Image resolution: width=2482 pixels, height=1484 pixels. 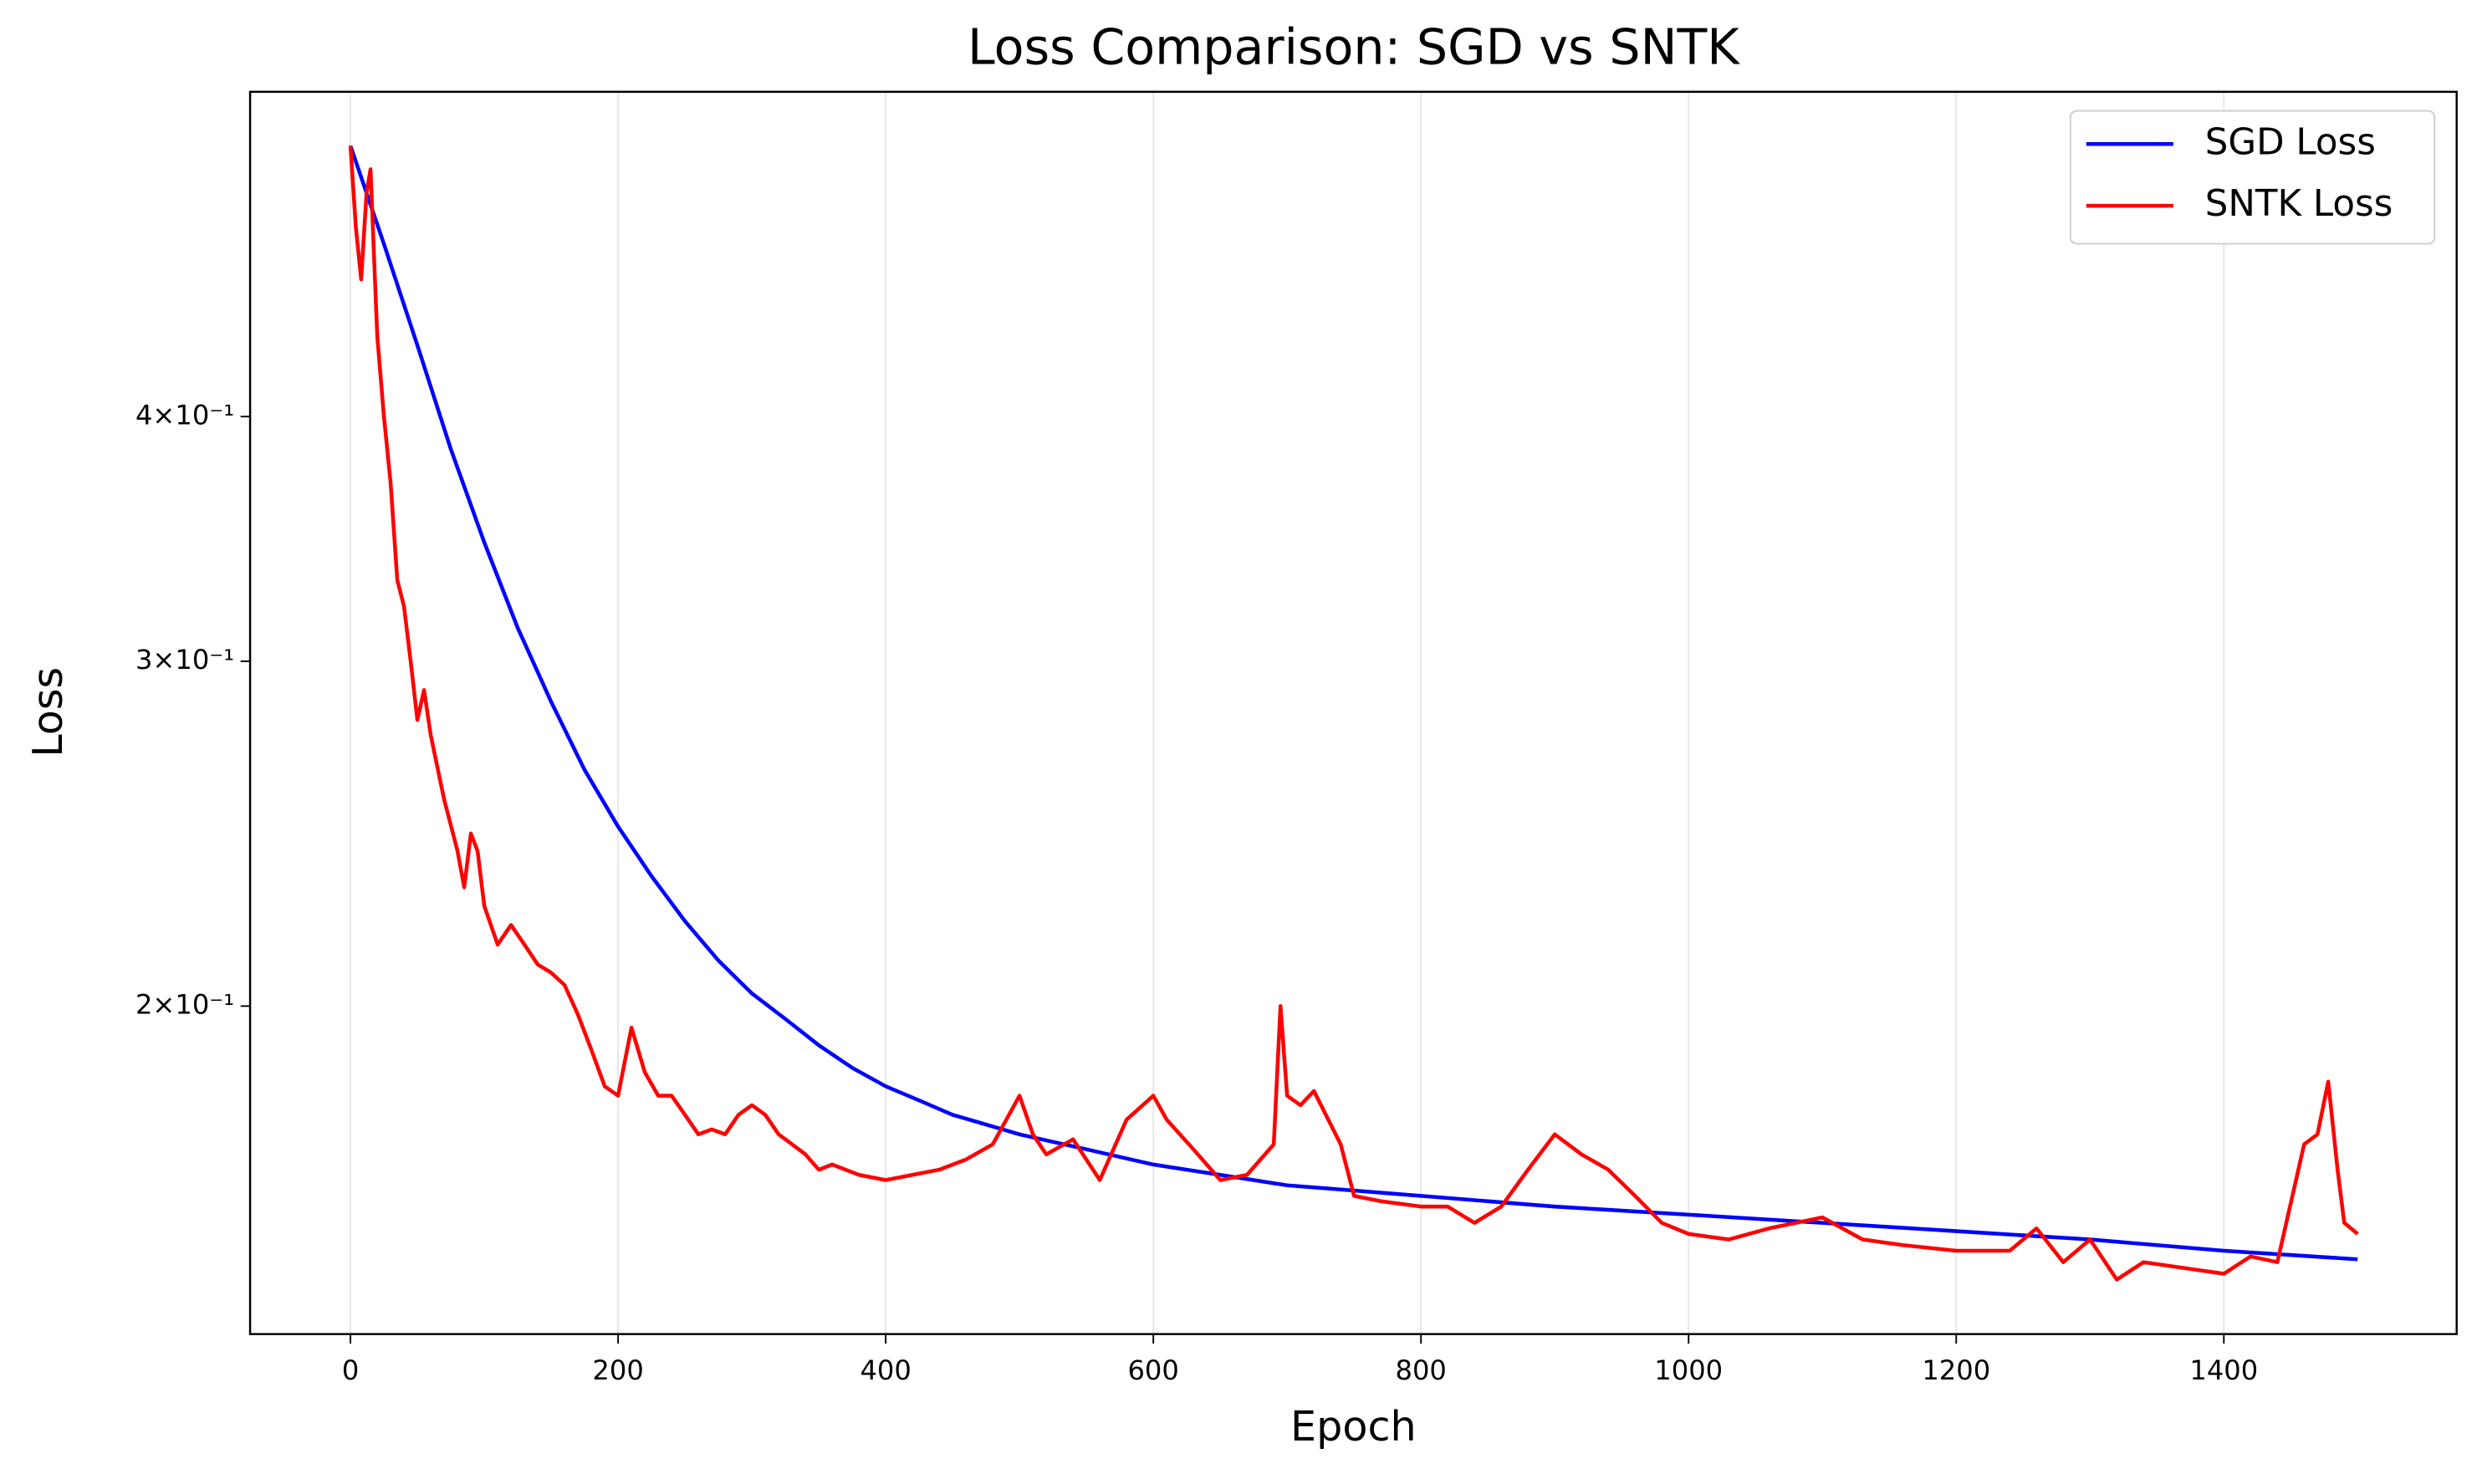 What do you see at coordinates (1421, 1370) in the screenshot?
I see `x-tick-label: 800` at bounding box center [1421, 1370].